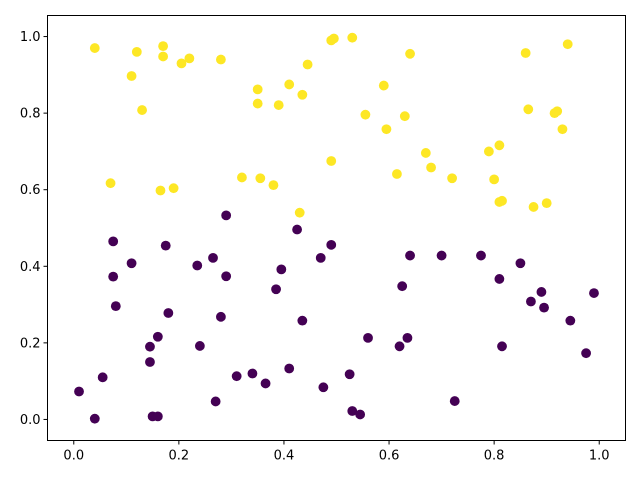 Image resolution: width=640 pixels, height=480 pixels. What do you see at coordinates (30, 37) in the screenshot?
I see `y-tick-label: 1.0` at bounding box center [30, 37].